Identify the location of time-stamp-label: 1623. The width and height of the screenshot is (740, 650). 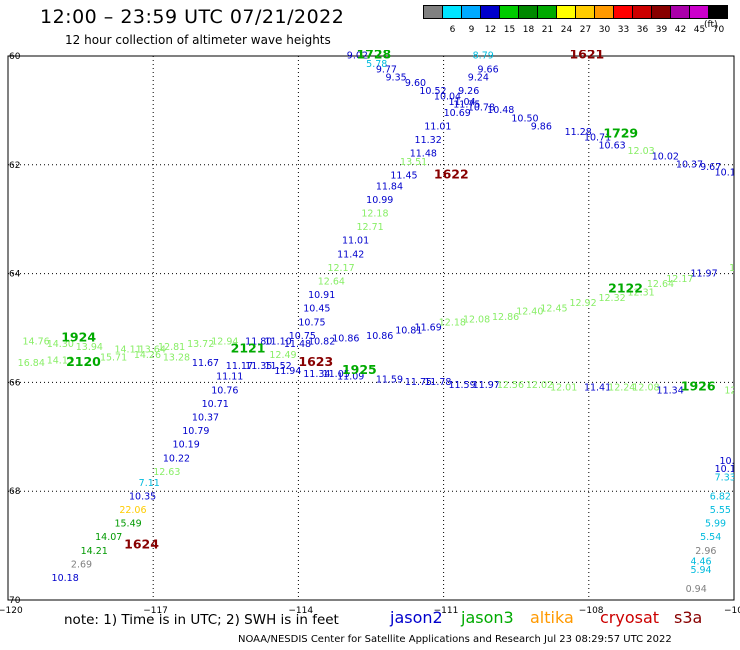
(315, 361).